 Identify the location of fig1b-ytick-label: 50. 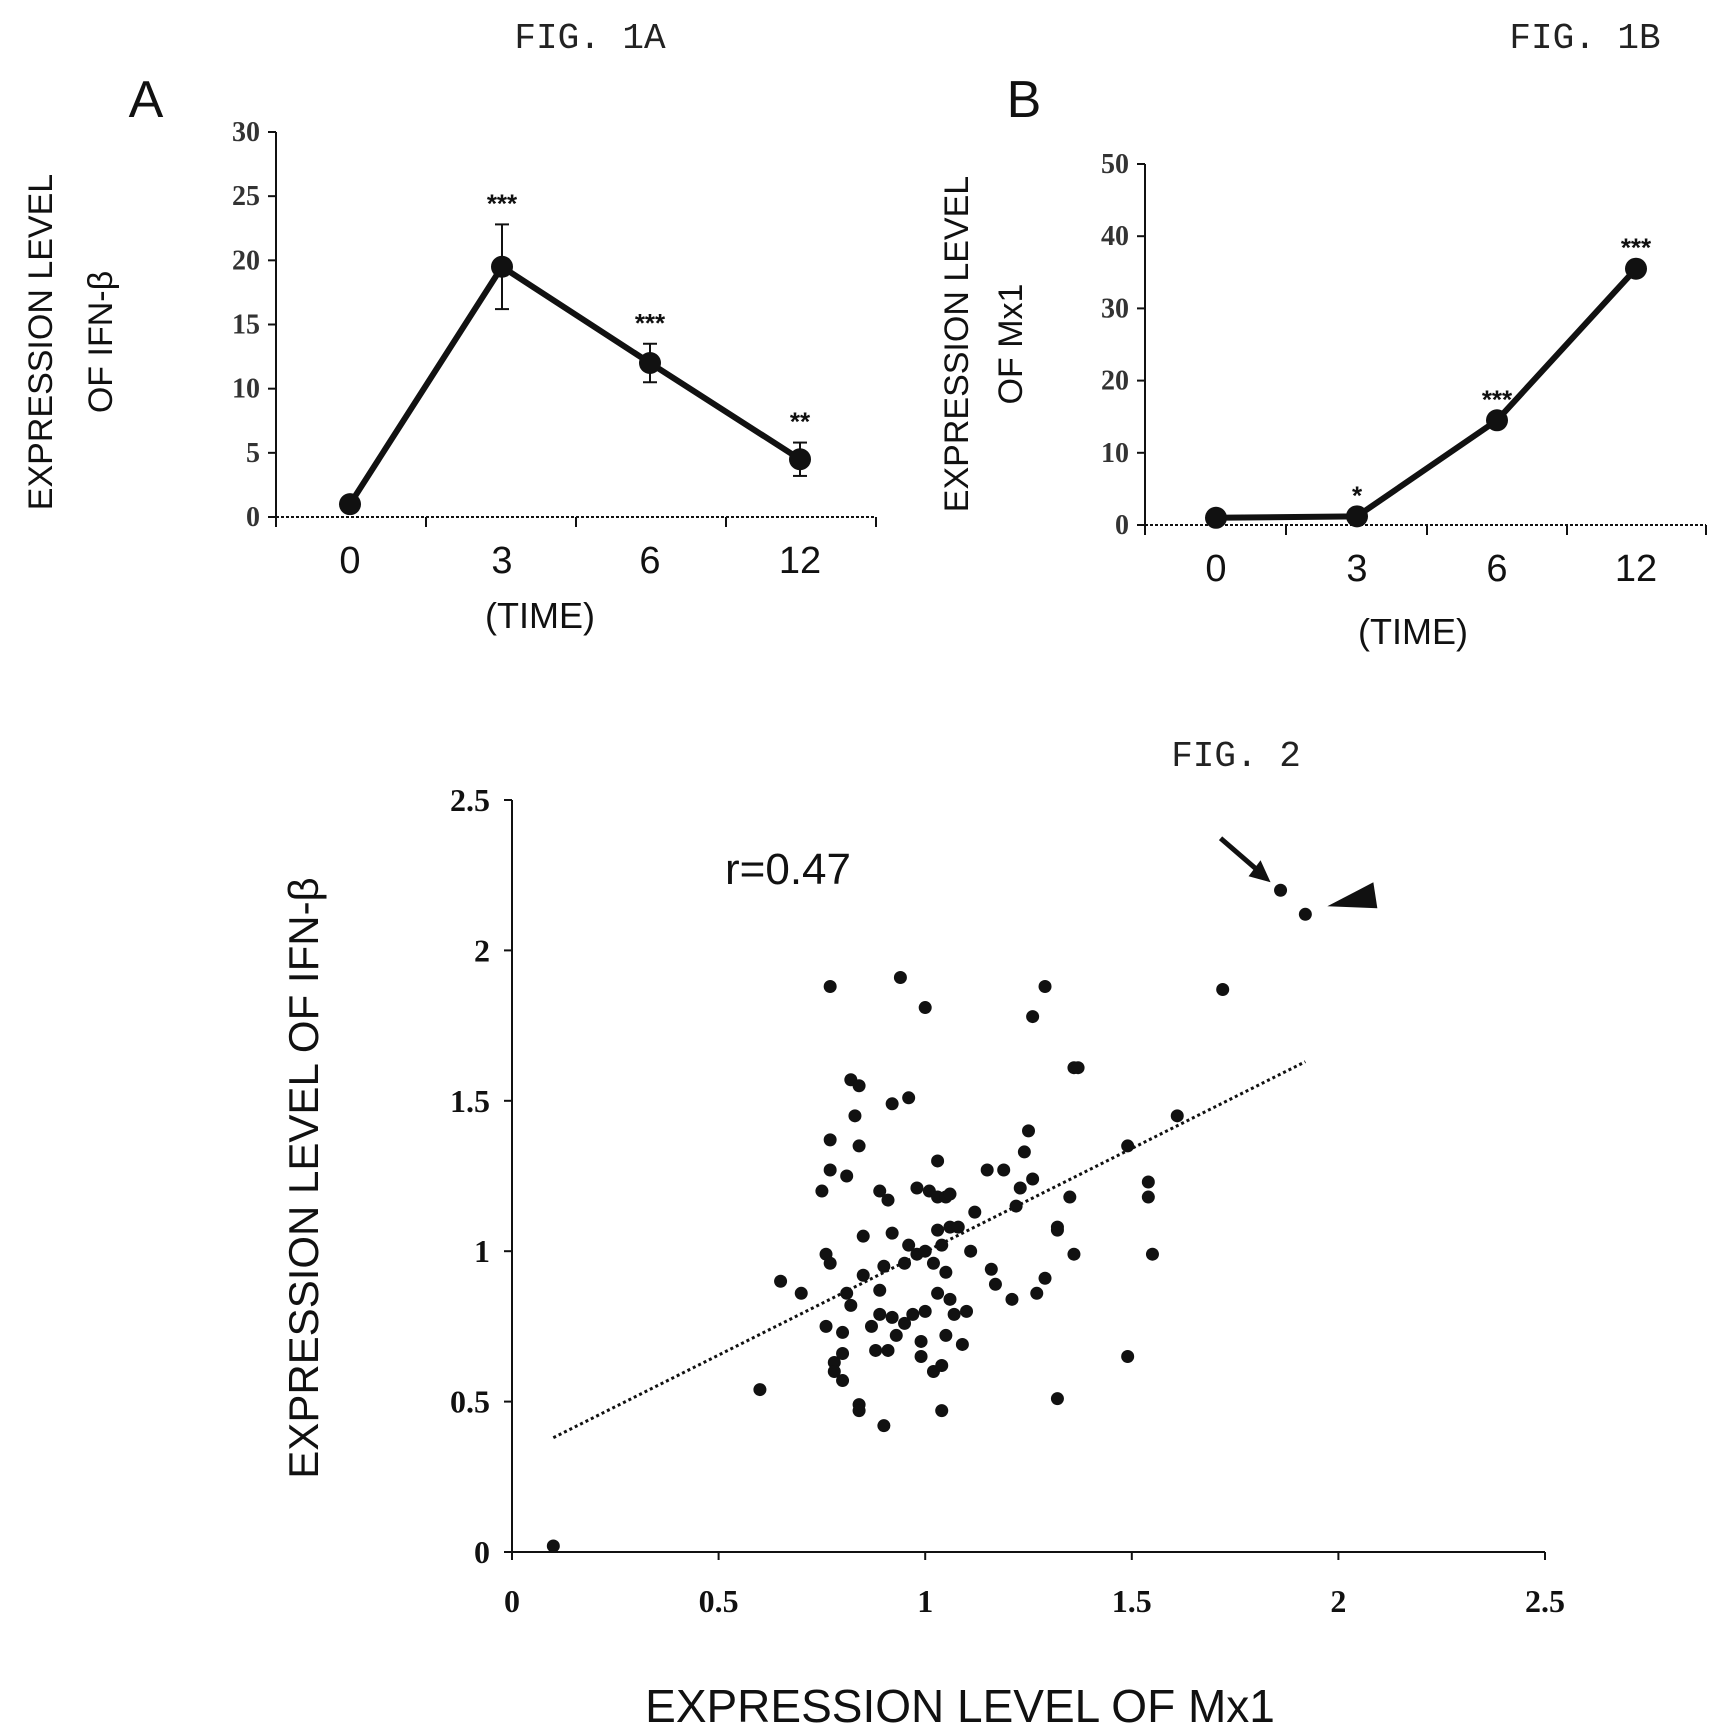
(1115, 164).